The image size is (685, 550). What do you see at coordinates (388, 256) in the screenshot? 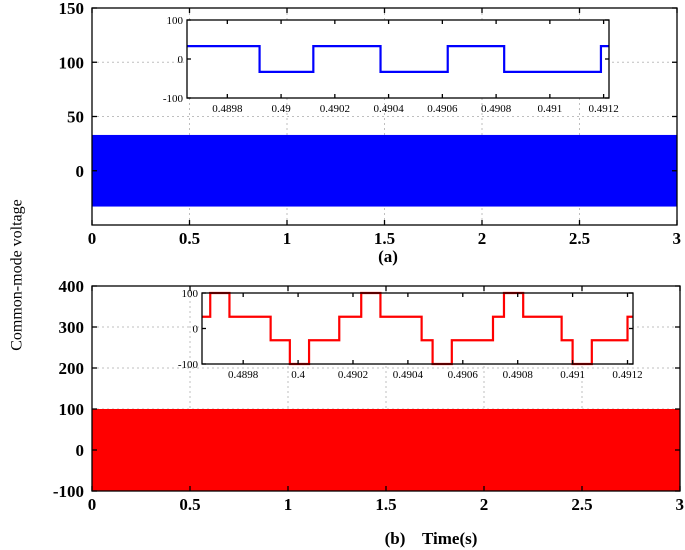
I see `panel-a-label: (a)` at bounding box center [388, 256].